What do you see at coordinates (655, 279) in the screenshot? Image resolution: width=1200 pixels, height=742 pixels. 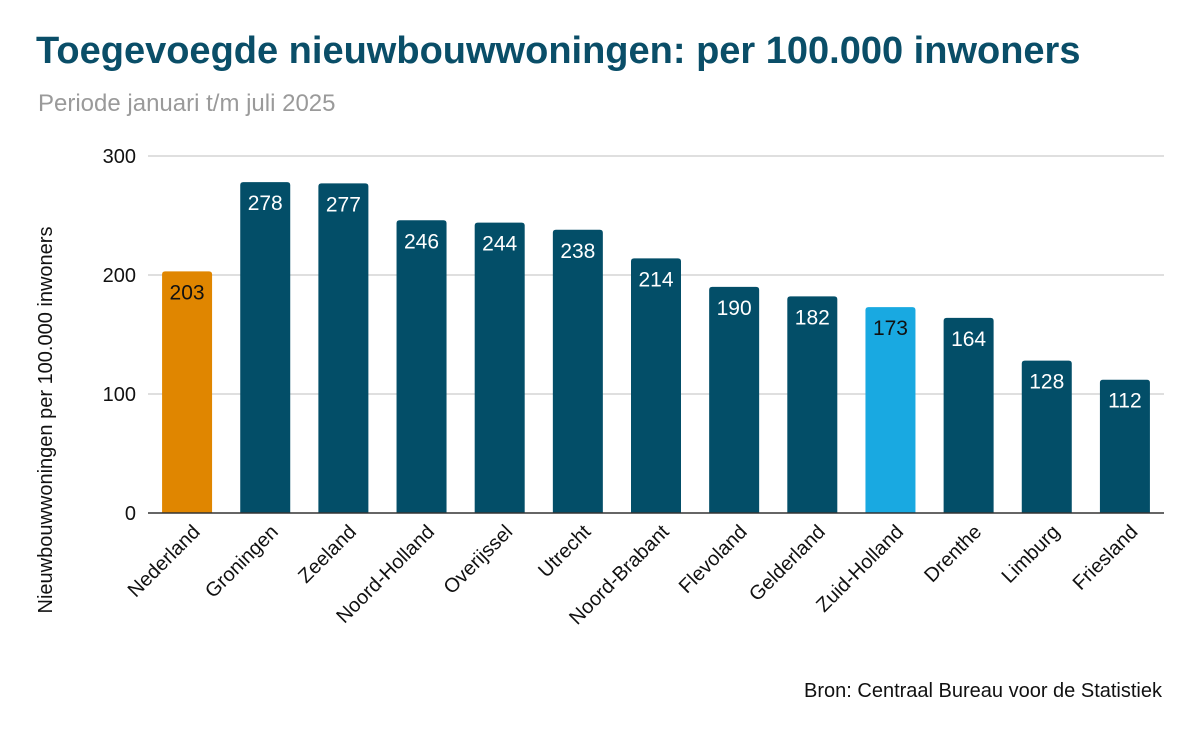 I see `data-label: 214` at bounding box center [655, 279].